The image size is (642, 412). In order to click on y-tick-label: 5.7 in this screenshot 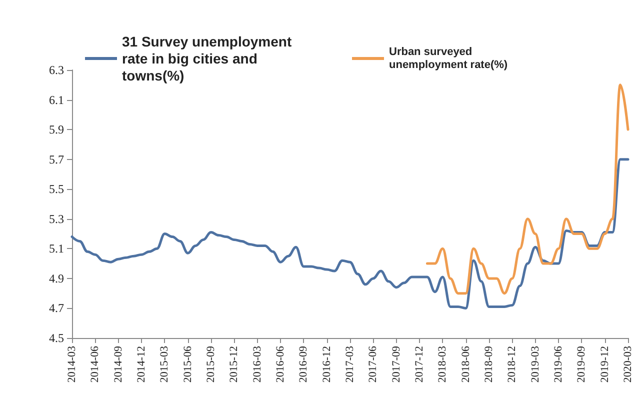, I will do `click(56, 159)`.